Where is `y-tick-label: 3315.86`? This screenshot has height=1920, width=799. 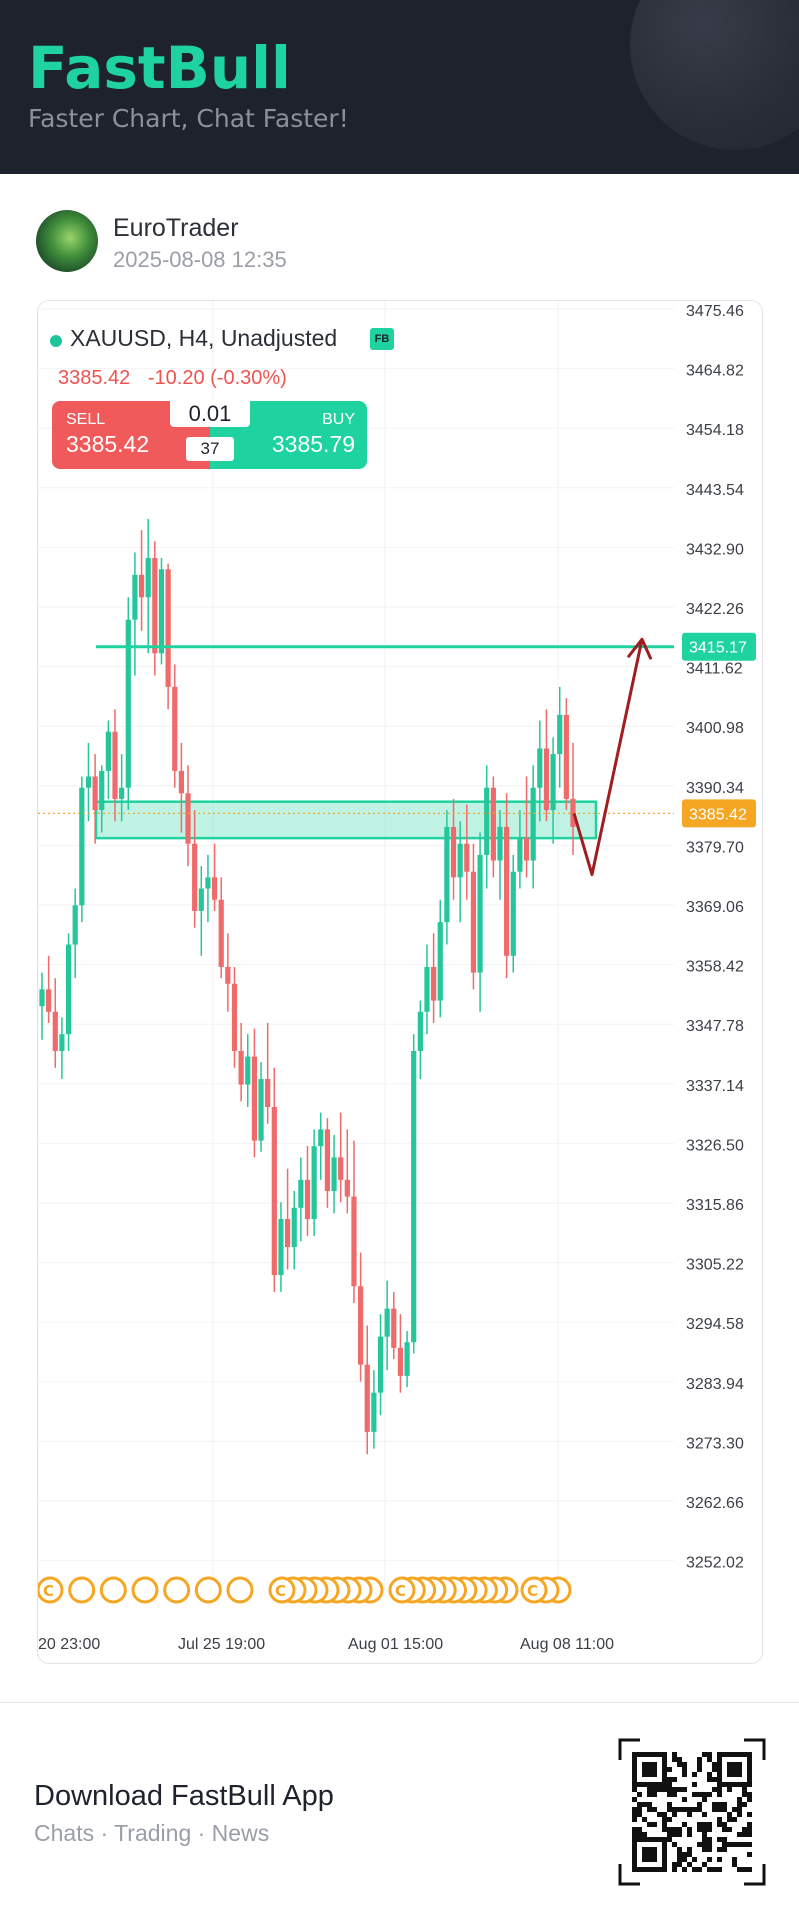 y-tick-label: 3315.86 is located at coordinates (715, 1205).